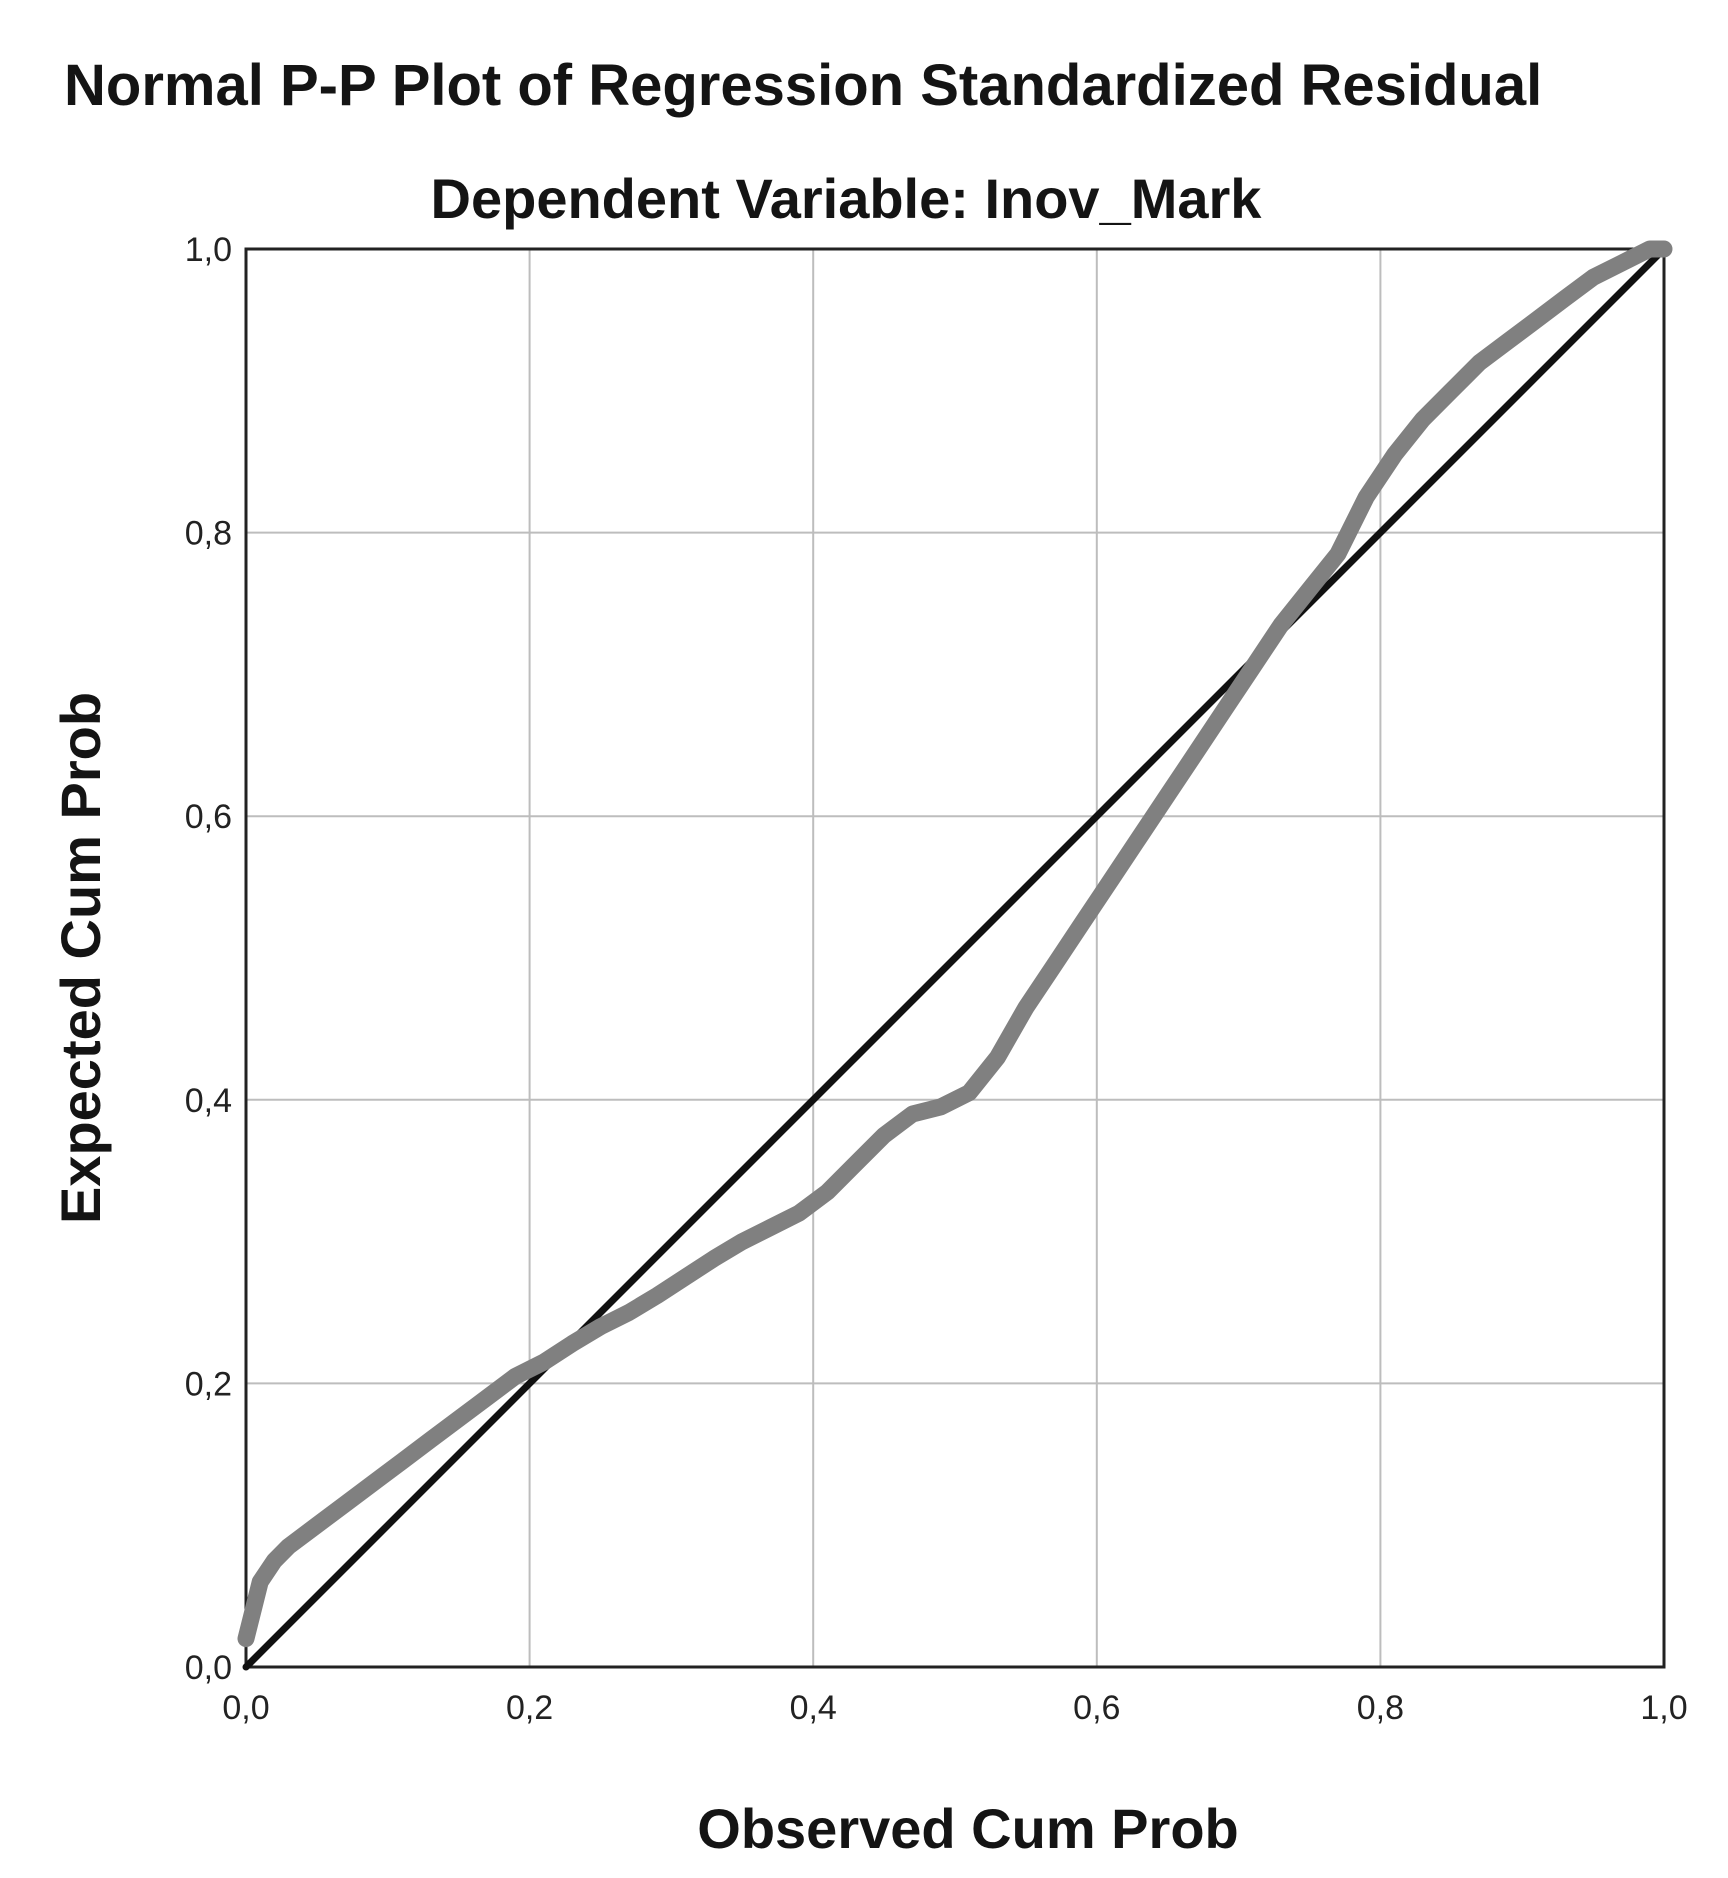  What do you see at coordinates (967, 1828) in the screenshot?
I see `x-axis-label: Observed Cum Prob` at bounding box center [967, 1828].